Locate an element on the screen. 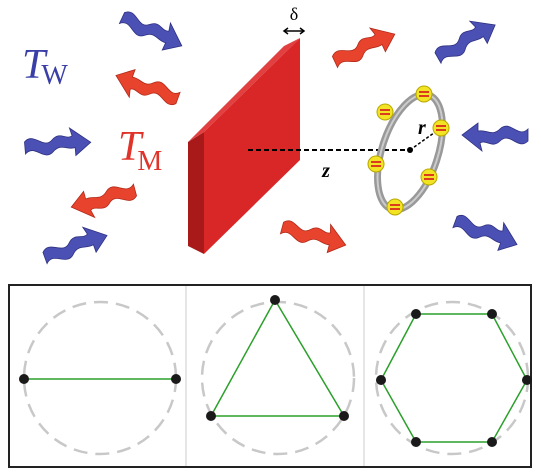 The image size is (541, 474). subscript: W is located at coordinates (54, 75).